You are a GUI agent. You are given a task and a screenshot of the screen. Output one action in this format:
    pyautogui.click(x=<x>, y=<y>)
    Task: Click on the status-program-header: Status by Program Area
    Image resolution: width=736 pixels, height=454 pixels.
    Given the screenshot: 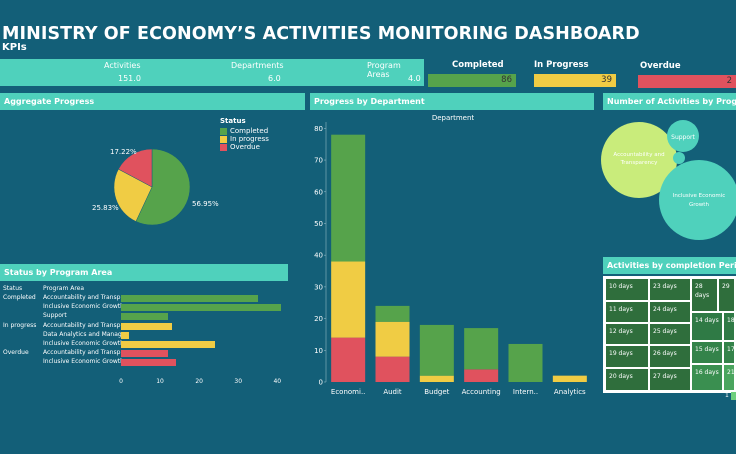 What is the action you would take?
    pyautogui.click(x=144, y=272)
    